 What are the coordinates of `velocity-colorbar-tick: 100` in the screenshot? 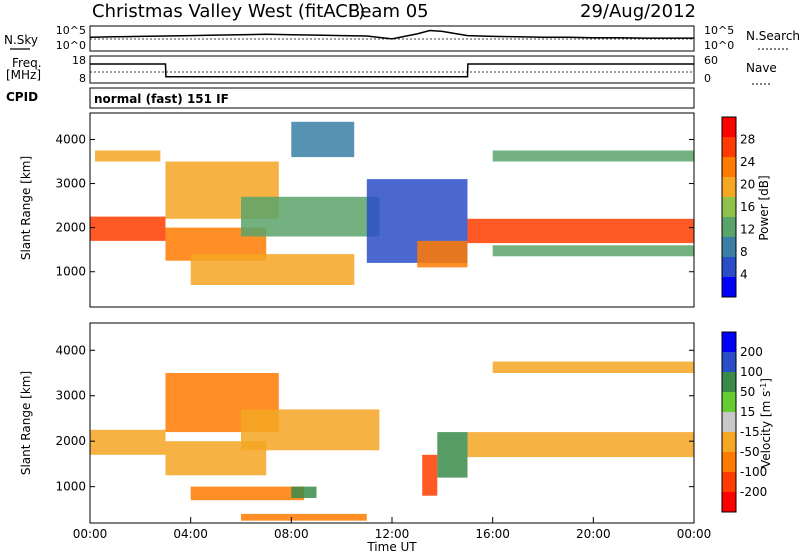 It's located at (751, 372).